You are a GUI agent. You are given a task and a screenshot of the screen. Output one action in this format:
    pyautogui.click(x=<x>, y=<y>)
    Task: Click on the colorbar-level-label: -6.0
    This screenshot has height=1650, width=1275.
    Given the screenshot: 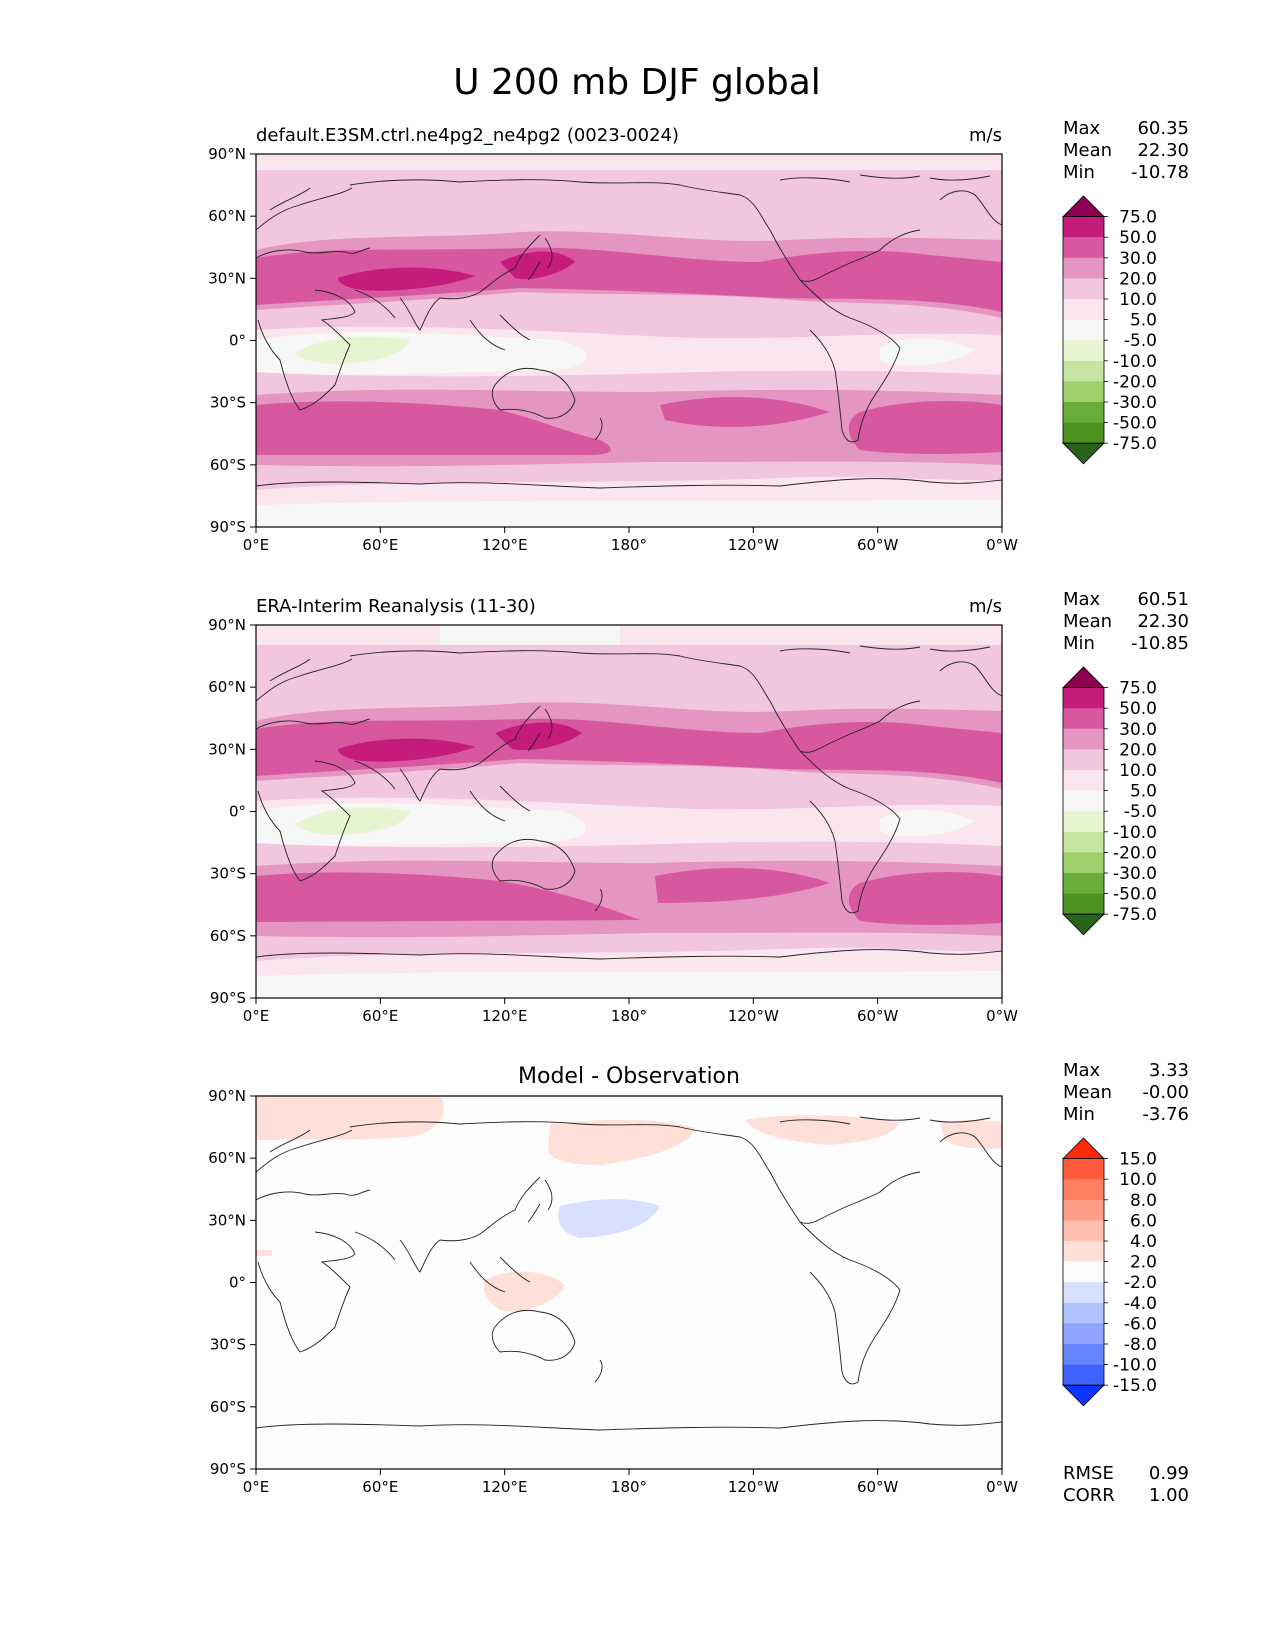 What is the action you would take?
    pyautogui.click(x=1140, y=1324)
    